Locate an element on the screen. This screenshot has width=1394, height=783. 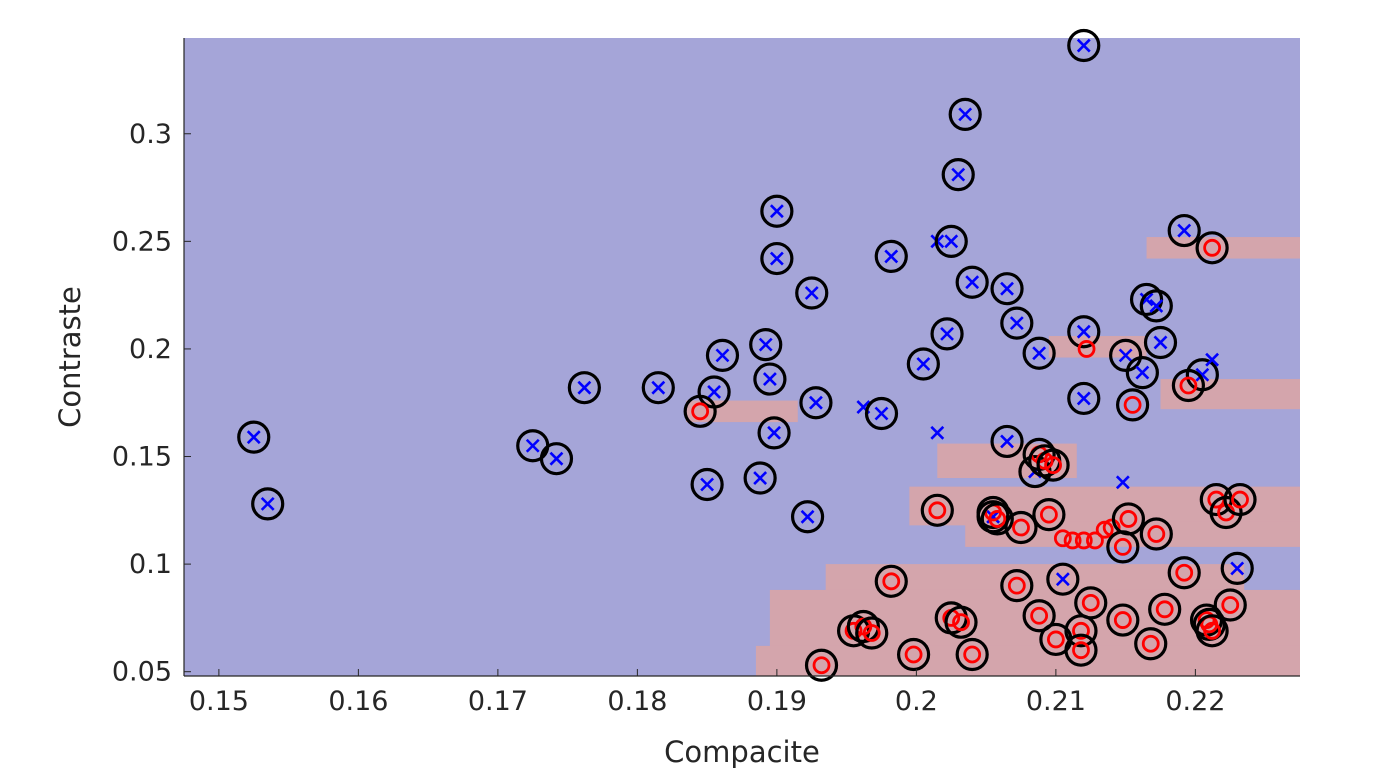
y-tick-label: 0.15 is located at coordinates (142, 457).